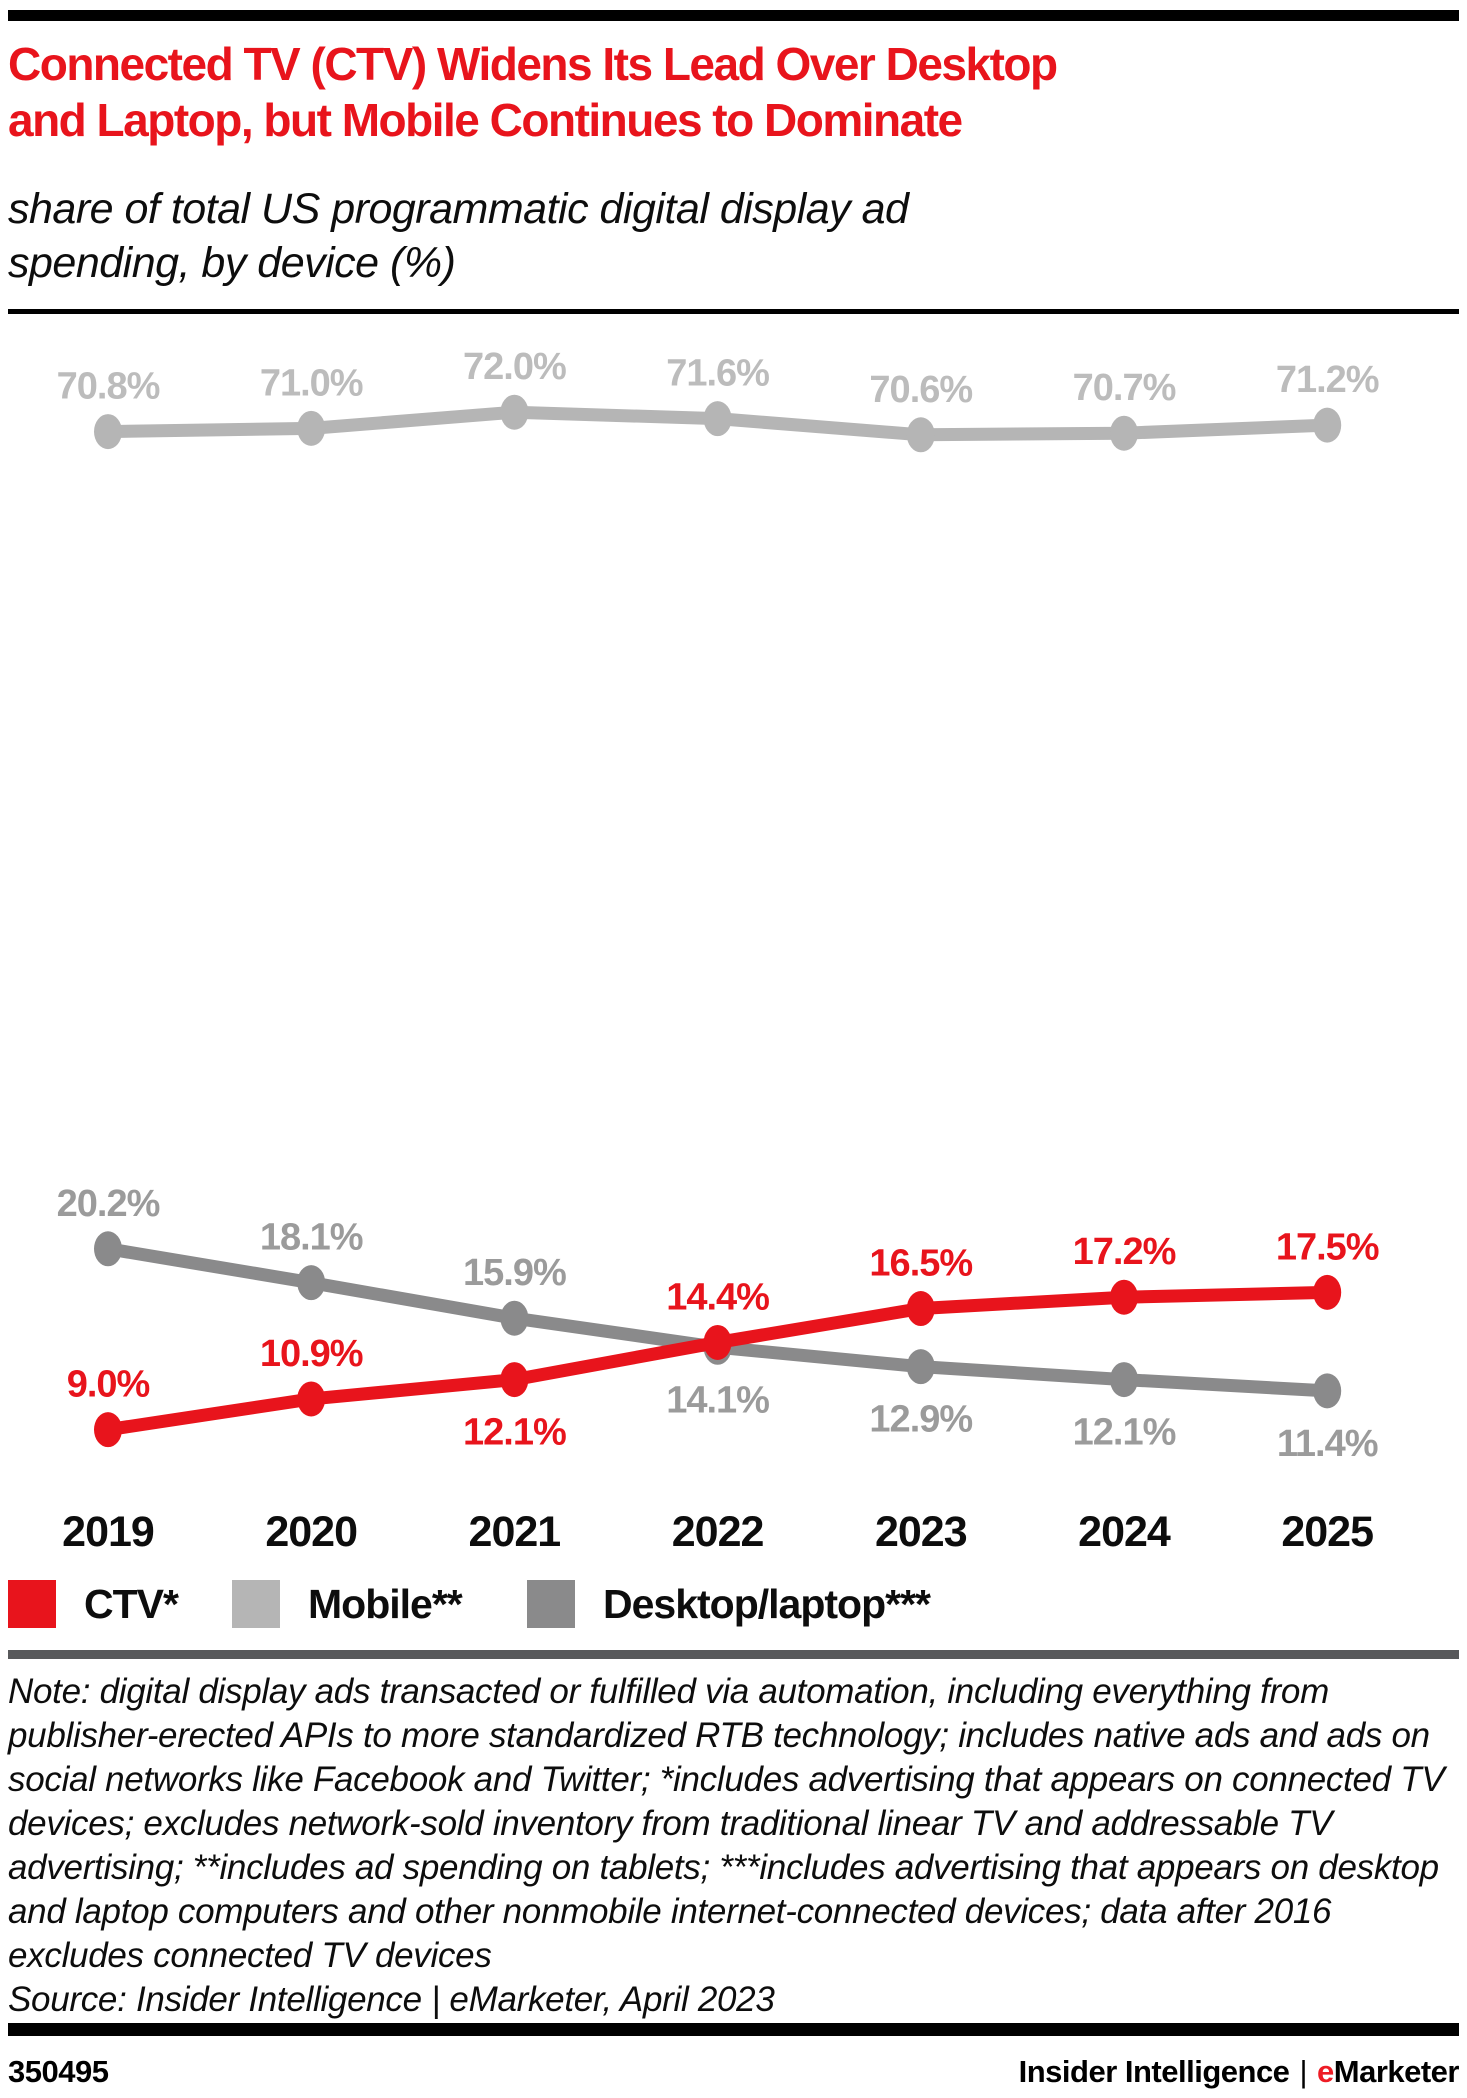 The width and height of the screenshot is (1467, 2098). Describe the element at coordinates (1124, 1532) in the screenshot. I see `x-axis-label-2024: 2024` at that location.